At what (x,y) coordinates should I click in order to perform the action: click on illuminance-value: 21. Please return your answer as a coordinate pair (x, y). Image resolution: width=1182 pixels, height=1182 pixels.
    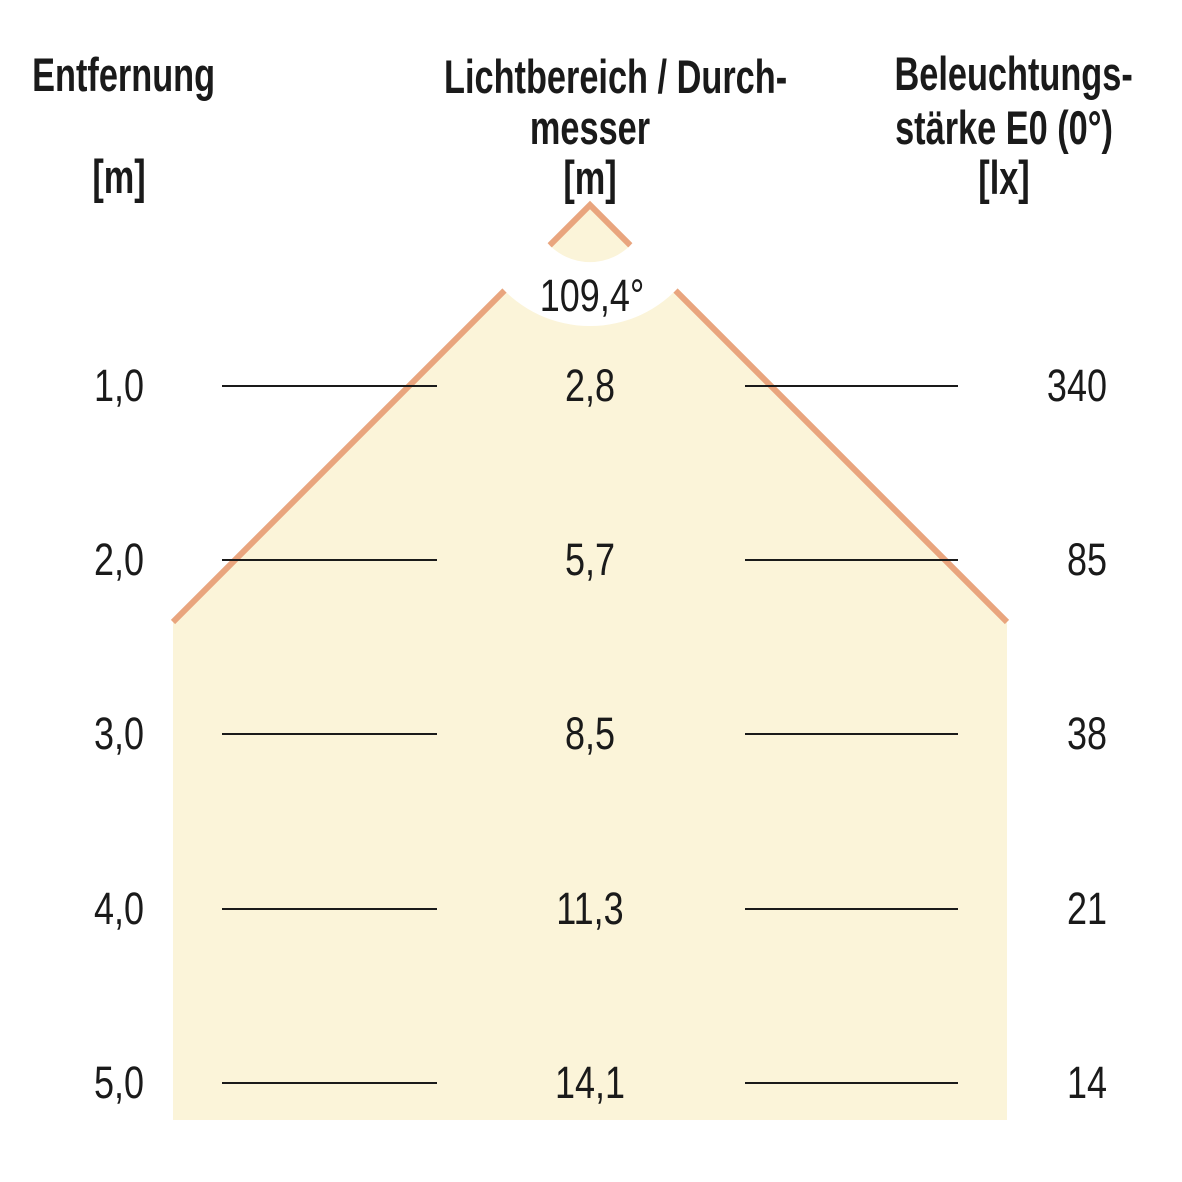
    Looking at the image, I should click on (1086, 908).